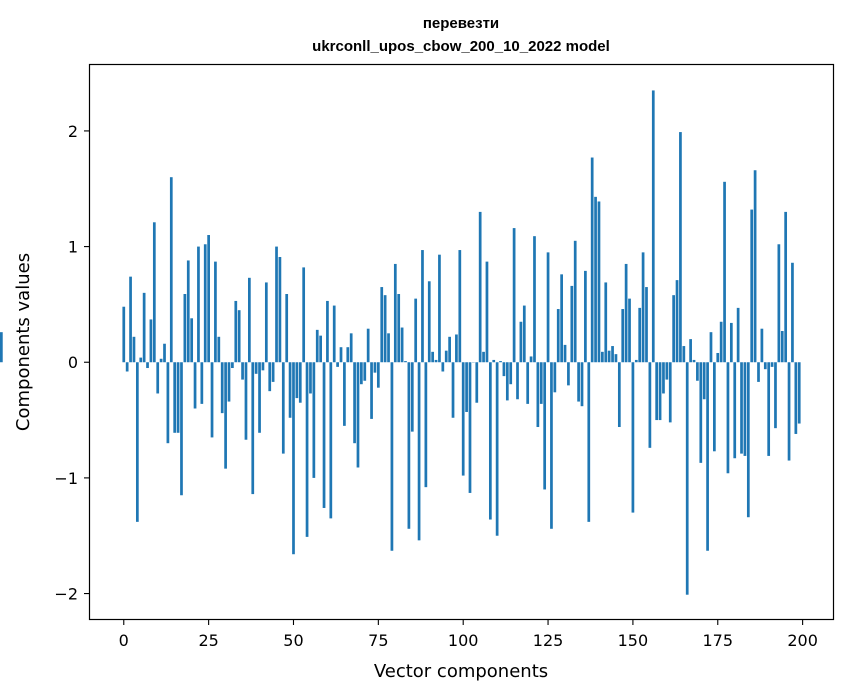 This screenshot has height=696, width=847. Describe the element at coordinates (23, 342) in the screenshot. I see `y-axis-label: Components values` at that location.